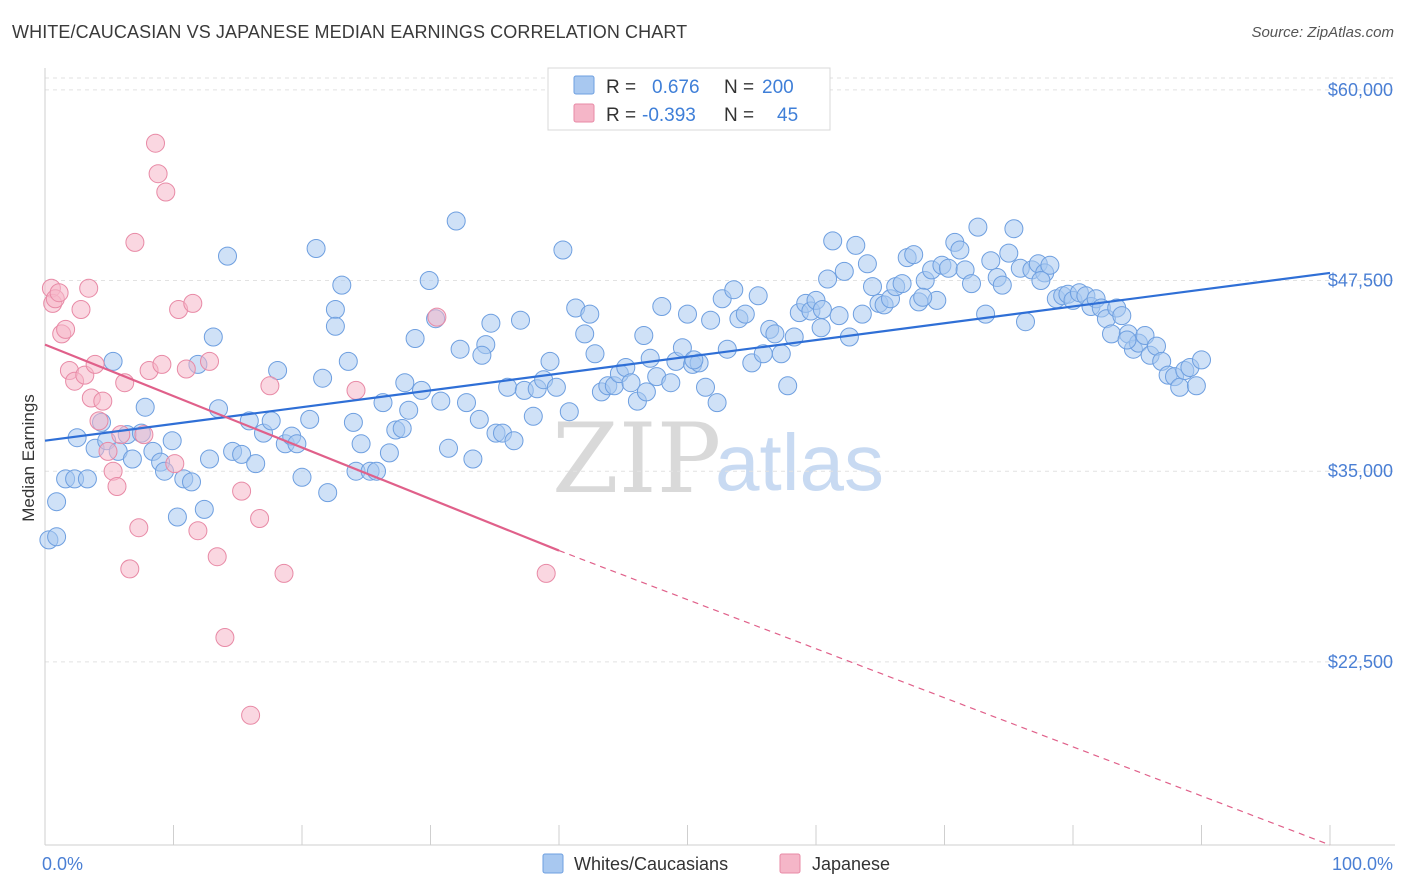  Describe the element at coordinates (651, 864) in the screenshot. I see `bottom-legend-white: Whites/Caucasians` at that location.